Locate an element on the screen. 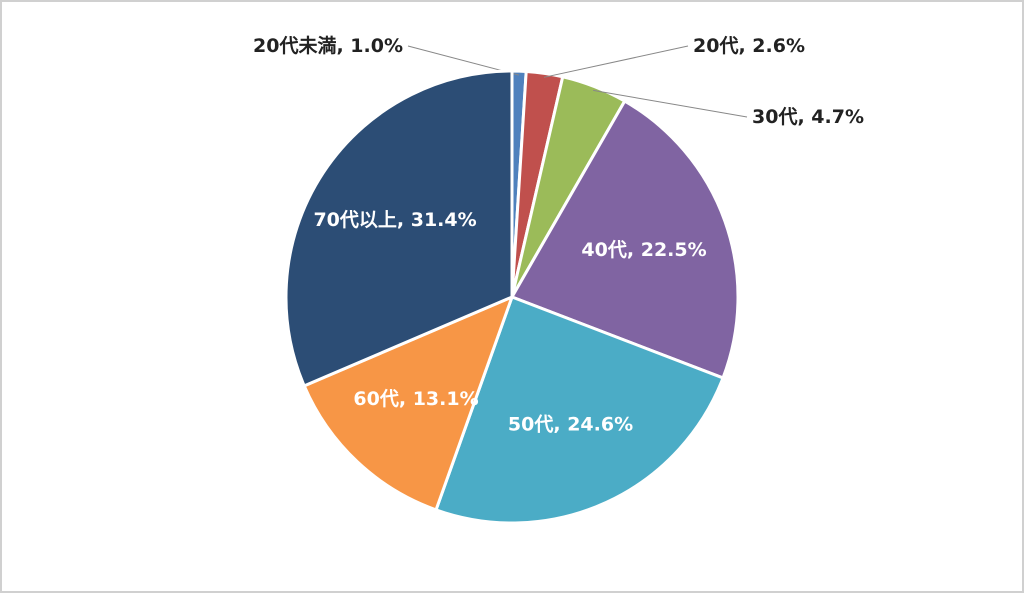 The image size is (1024, 593). data-label: 20代未満, 1.0% is located at coordinates (328, 45).